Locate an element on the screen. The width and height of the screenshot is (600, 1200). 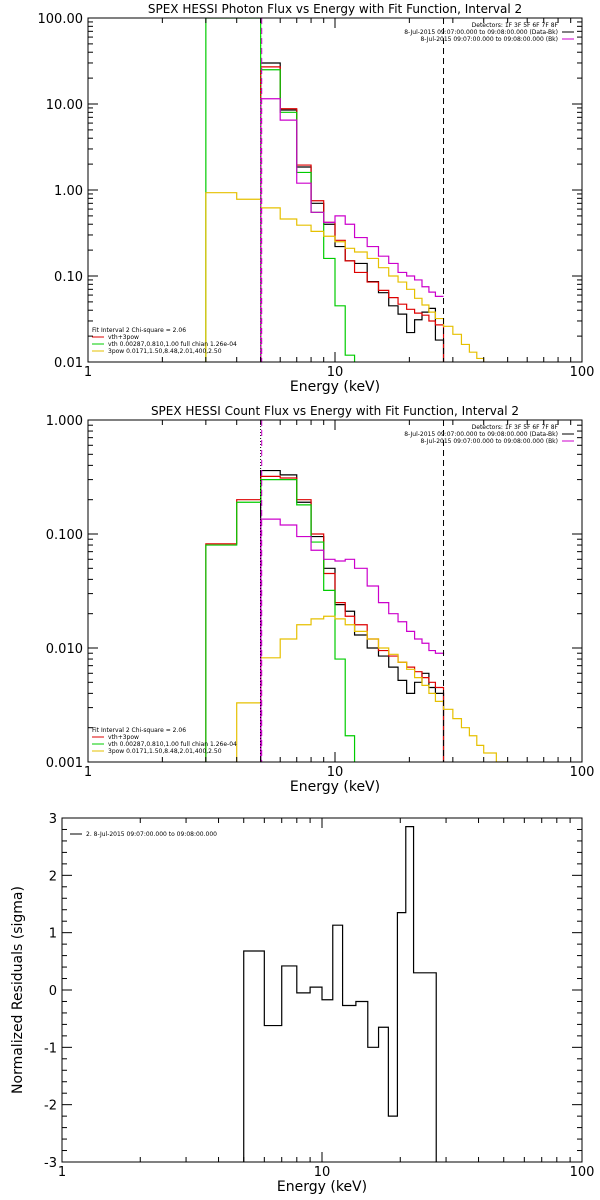
y-tick-label: 1.00 is located at coordinates (68, 191).